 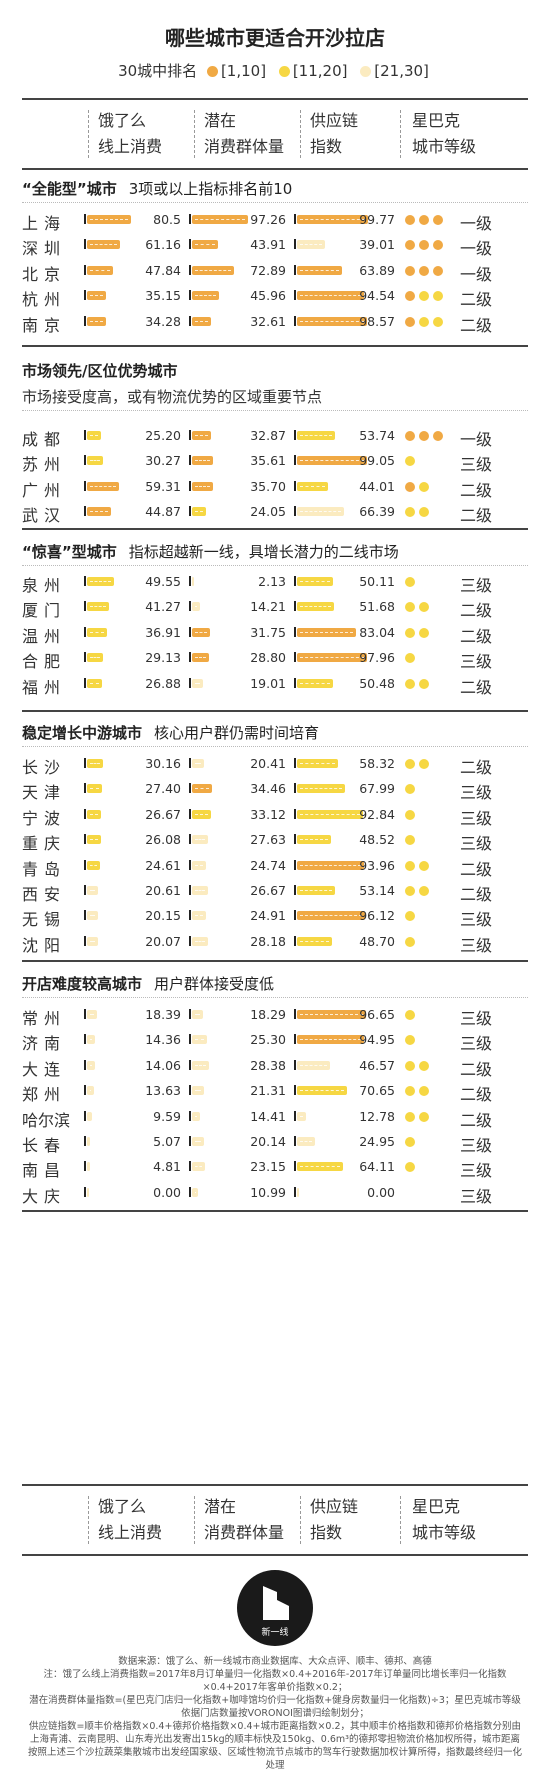 What do you see at coordinates (44, 920) in the screenshot?
I see `city-name: 无锡` at bounding box center [44, 920].